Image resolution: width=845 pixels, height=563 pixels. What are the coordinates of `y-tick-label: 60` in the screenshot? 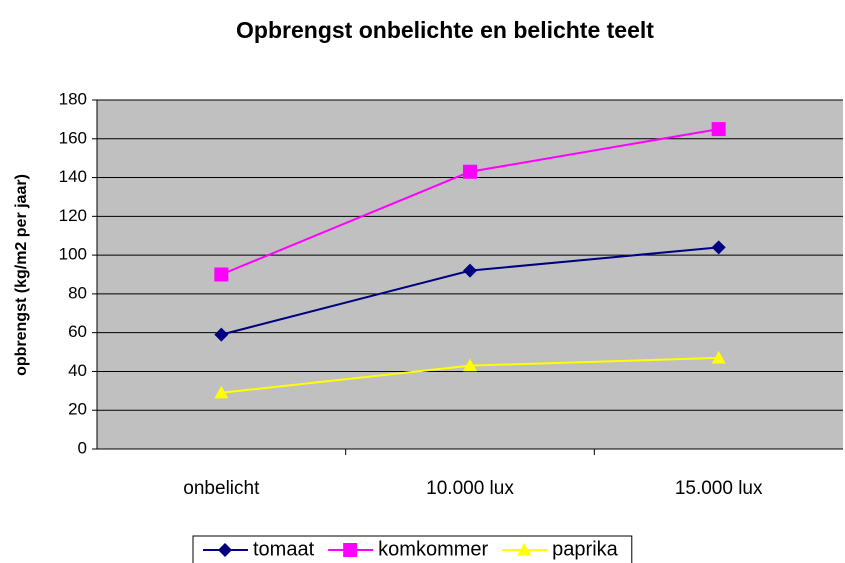 It's located at (77, 331).